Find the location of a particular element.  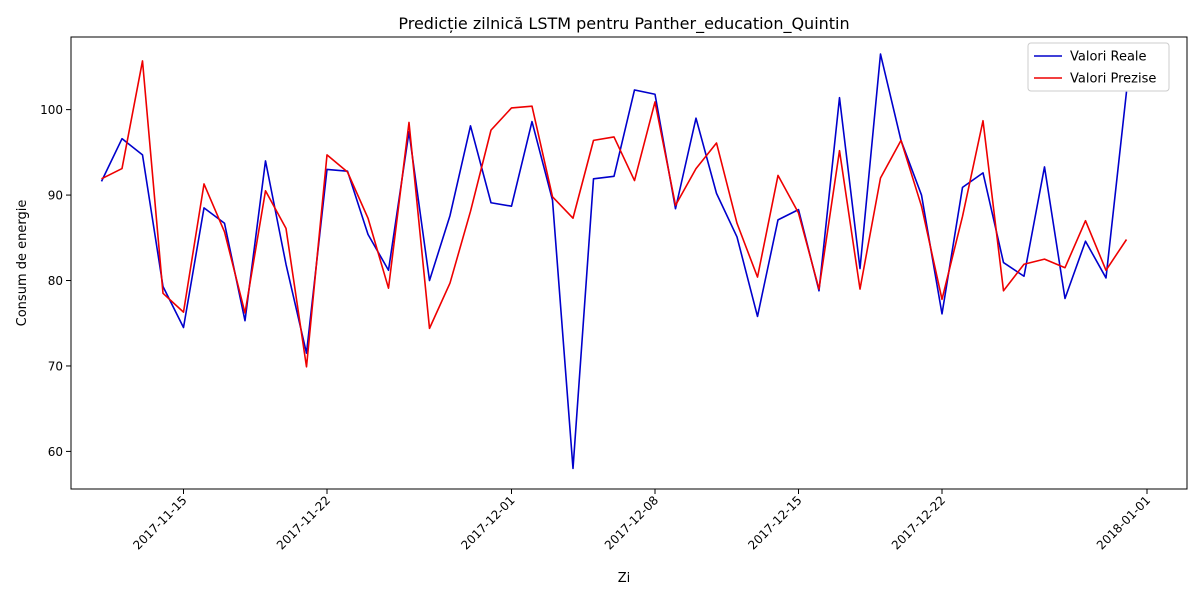

y-axis-label: Consum de energie is located at coordinates (22, 263).